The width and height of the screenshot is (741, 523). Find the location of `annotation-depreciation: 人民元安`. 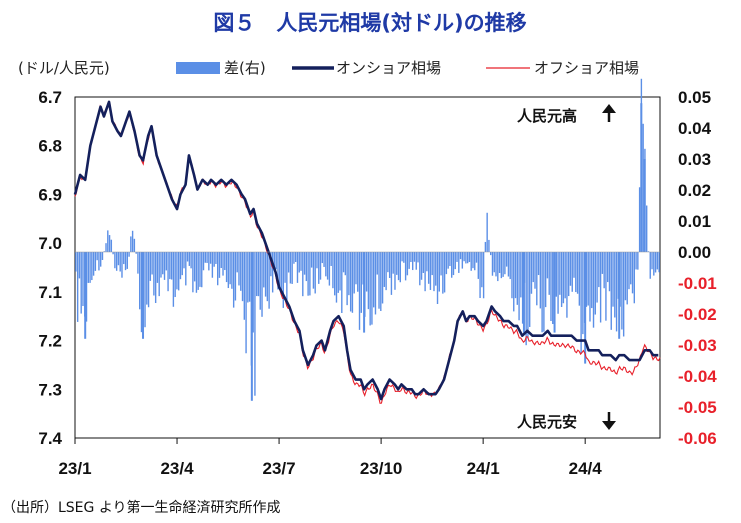

annotation-depreciation: 人民元安 is located at coordinates (566, 421).